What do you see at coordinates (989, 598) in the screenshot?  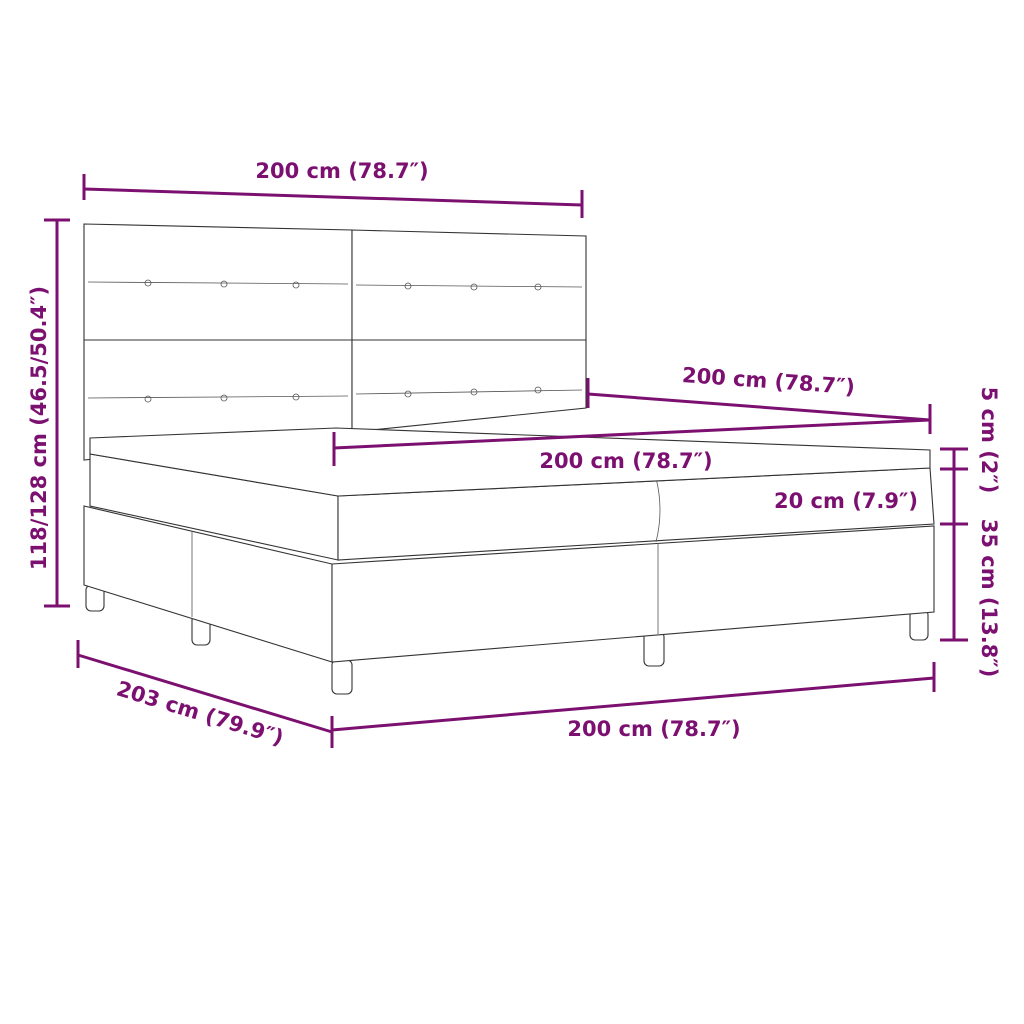 I see `base-height-label: 35 cm (13.8″)` at bounding box center [989, 598].